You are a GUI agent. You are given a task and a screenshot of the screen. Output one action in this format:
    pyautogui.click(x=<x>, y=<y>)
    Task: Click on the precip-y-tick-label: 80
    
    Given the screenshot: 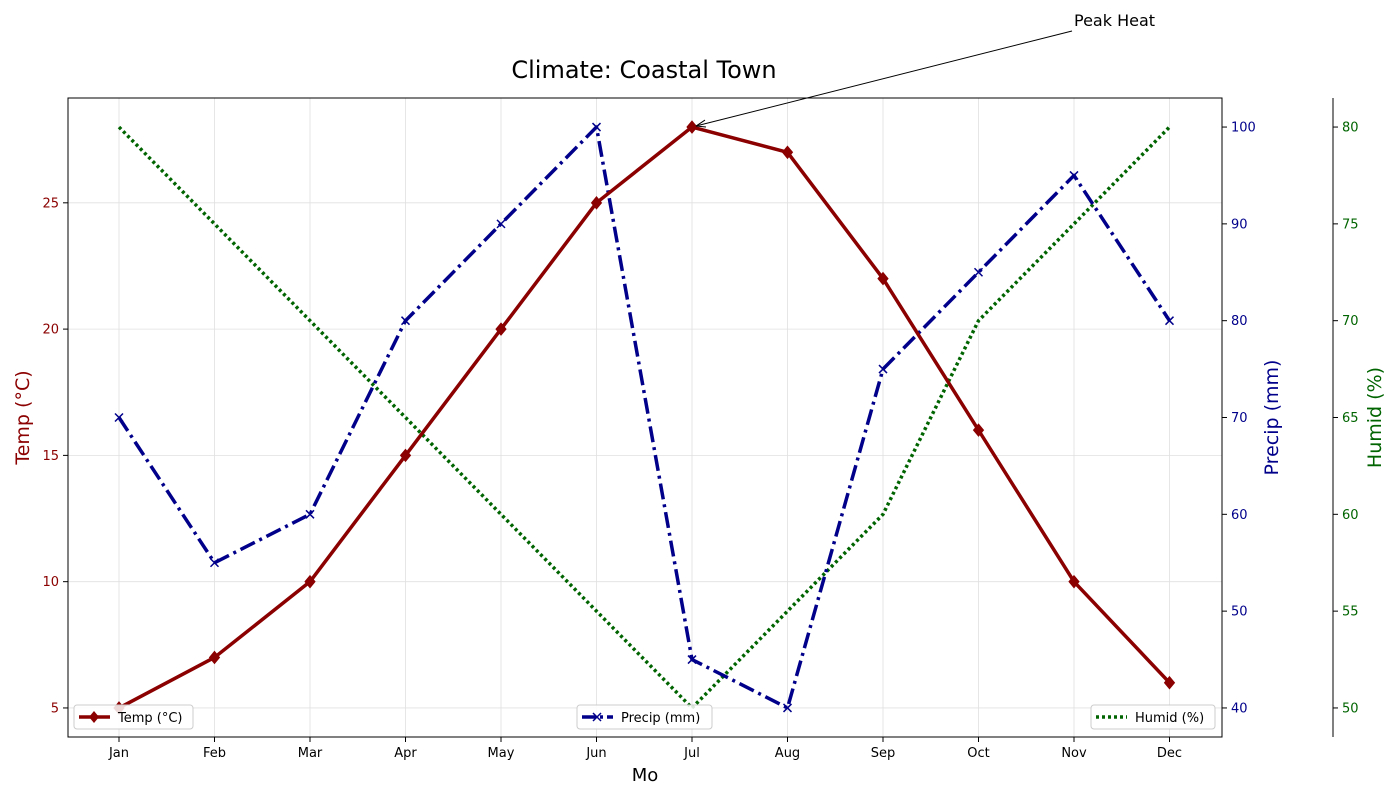 What is the action you would take?
    pyautogui.click(x=1239, y=321)
    